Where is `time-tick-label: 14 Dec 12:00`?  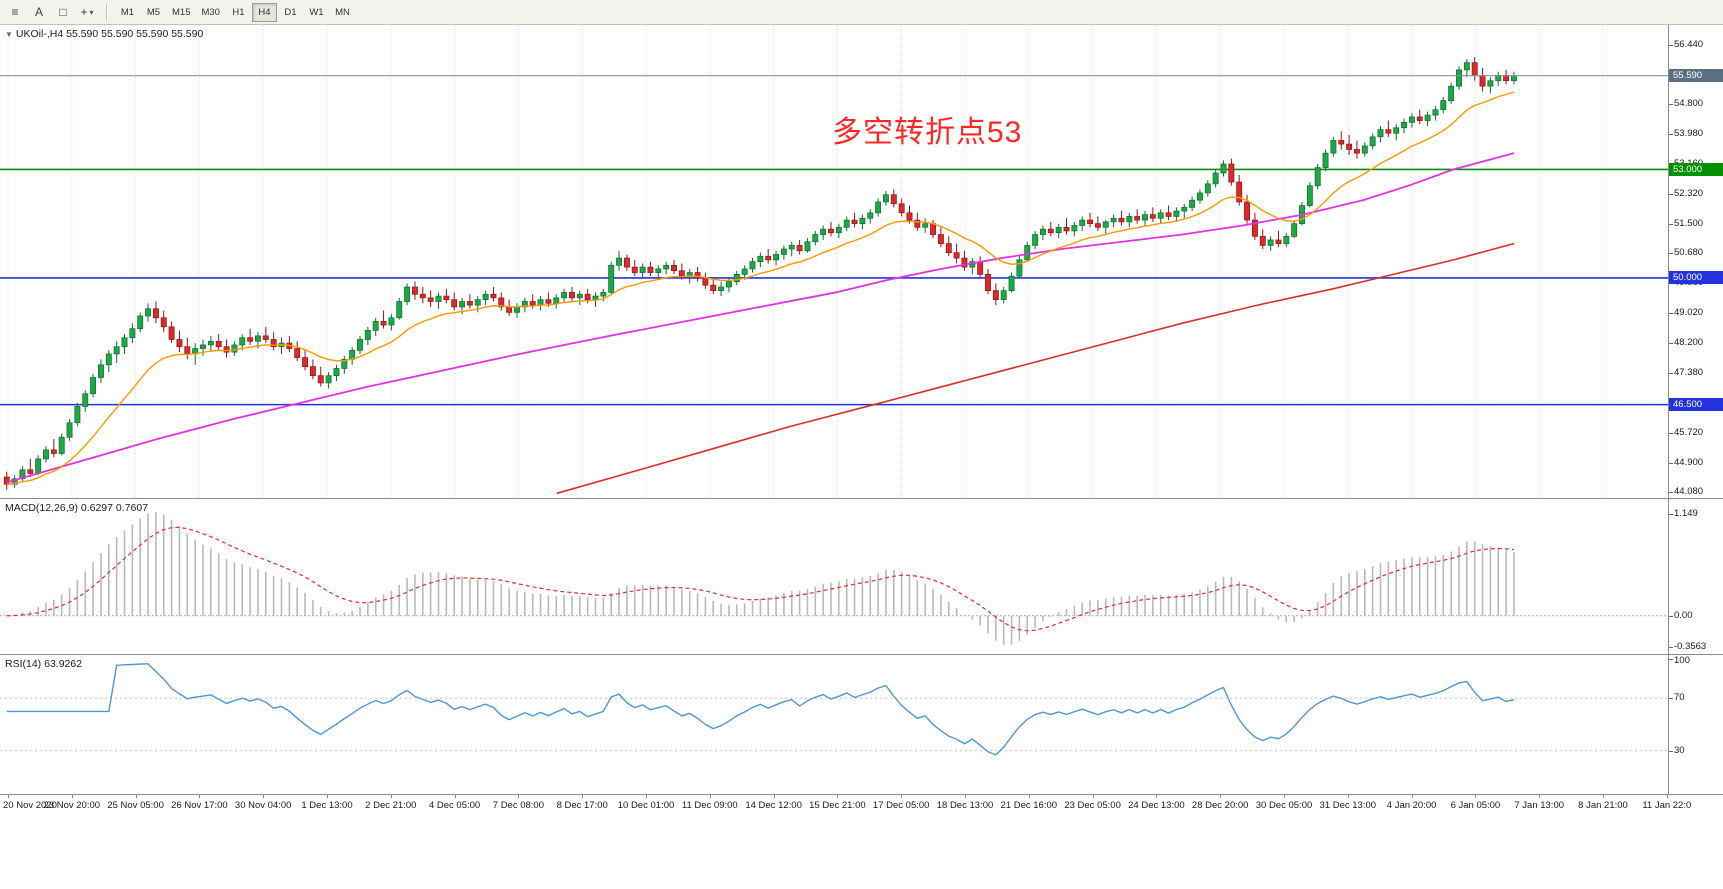 time-tick-label: 14 Dec 12:00 is located at coordinates (773, 805).